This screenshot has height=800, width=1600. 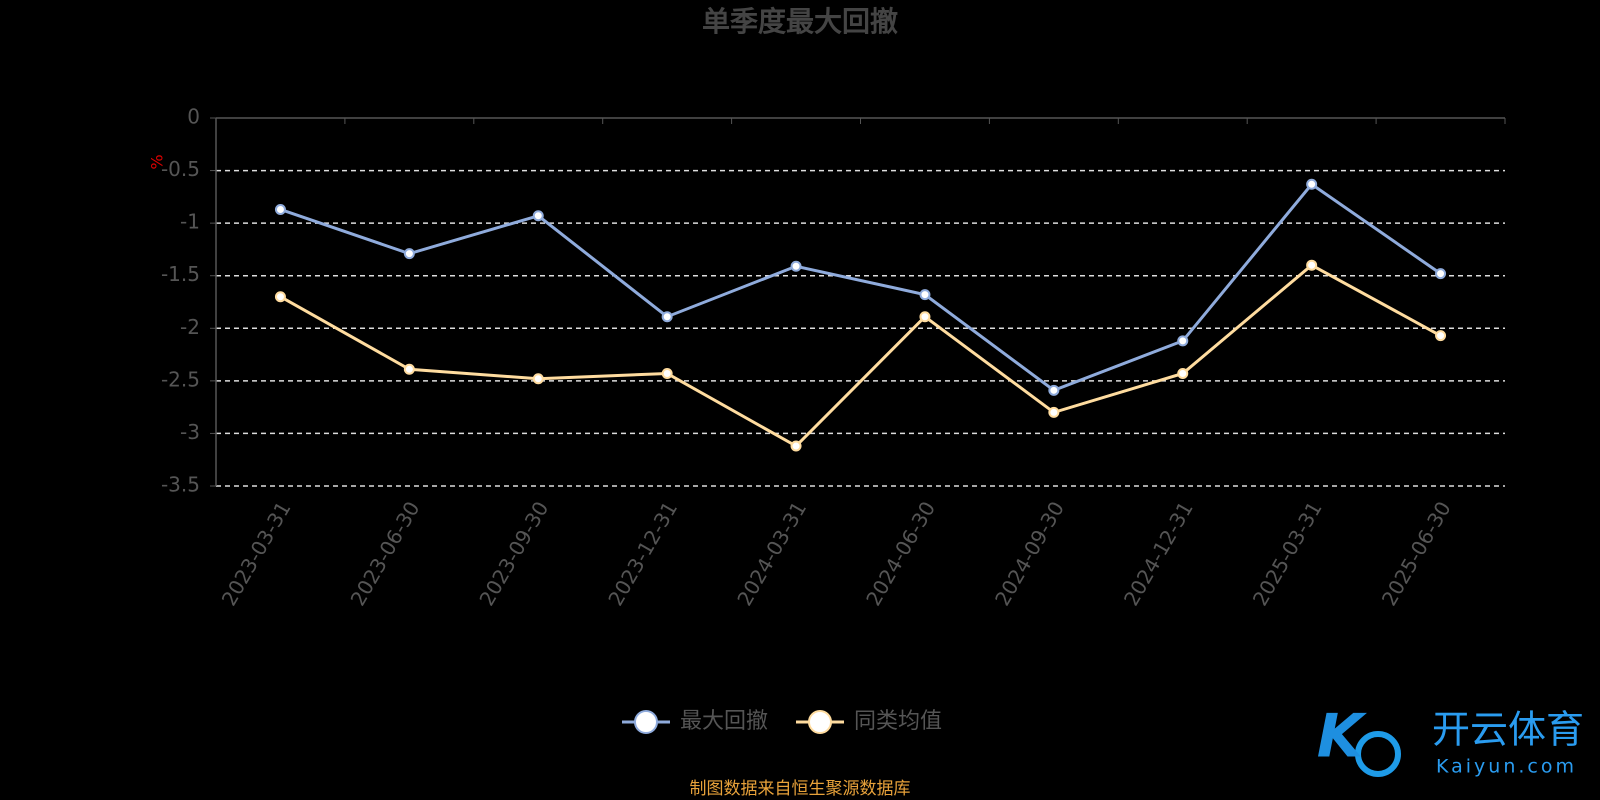 What do you see at coordinates (724, 721) in the screenshot?
I see `legend-label: 最大回撤` at bounding box center [724, 721].